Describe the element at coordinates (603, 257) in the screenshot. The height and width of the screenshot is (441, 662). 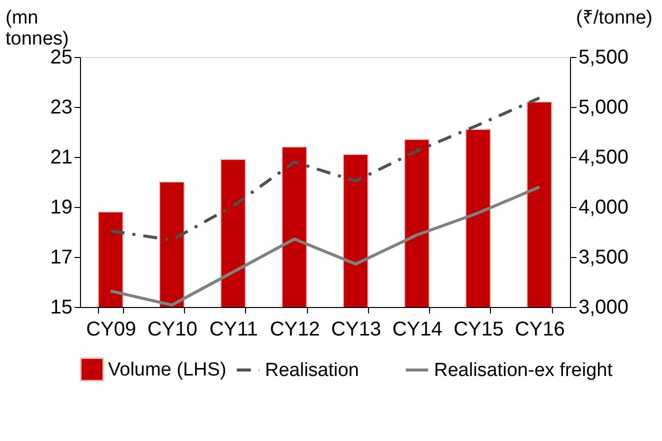
I see `y2-tick-label: 3,500` at that location.